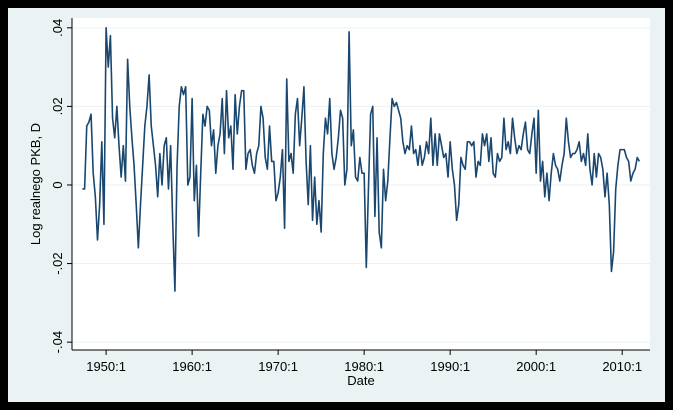 The width and height of the screenshot is (673, 410). What do you see at coordinates (450, 366) in the screenshot?
I see `x-tick-label: 1990:1` at bounding box center [450, 366].